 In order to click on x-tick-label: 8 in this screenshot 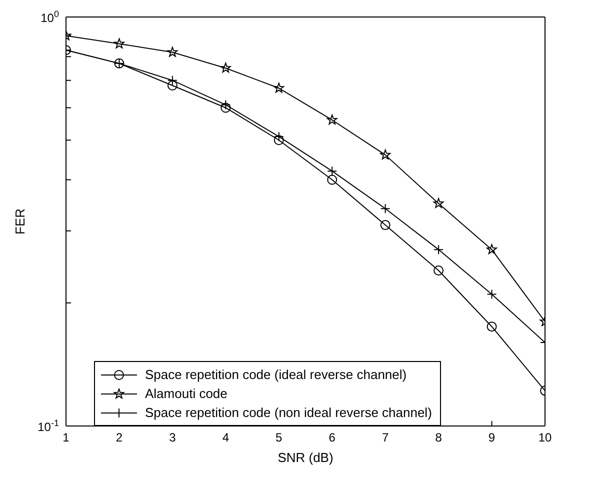, I will do `click(438, 437)`.